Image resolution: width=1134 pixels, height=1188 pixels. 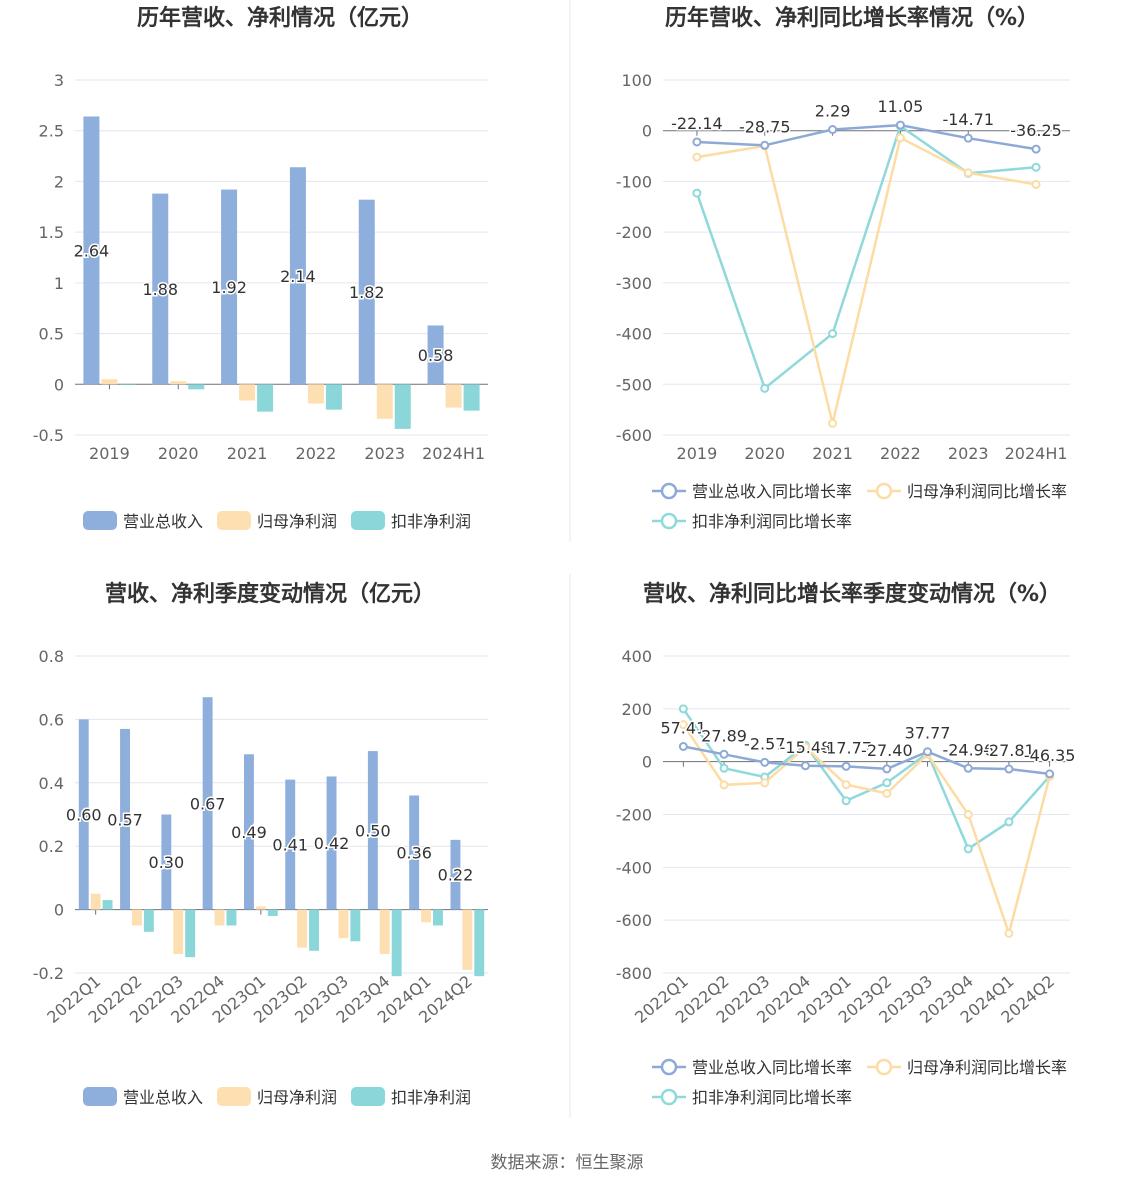 What do you see at coordinates (901, 106) in the screenshot?
I see `line-data-label: 11.05` at bounding box center [901, 106].